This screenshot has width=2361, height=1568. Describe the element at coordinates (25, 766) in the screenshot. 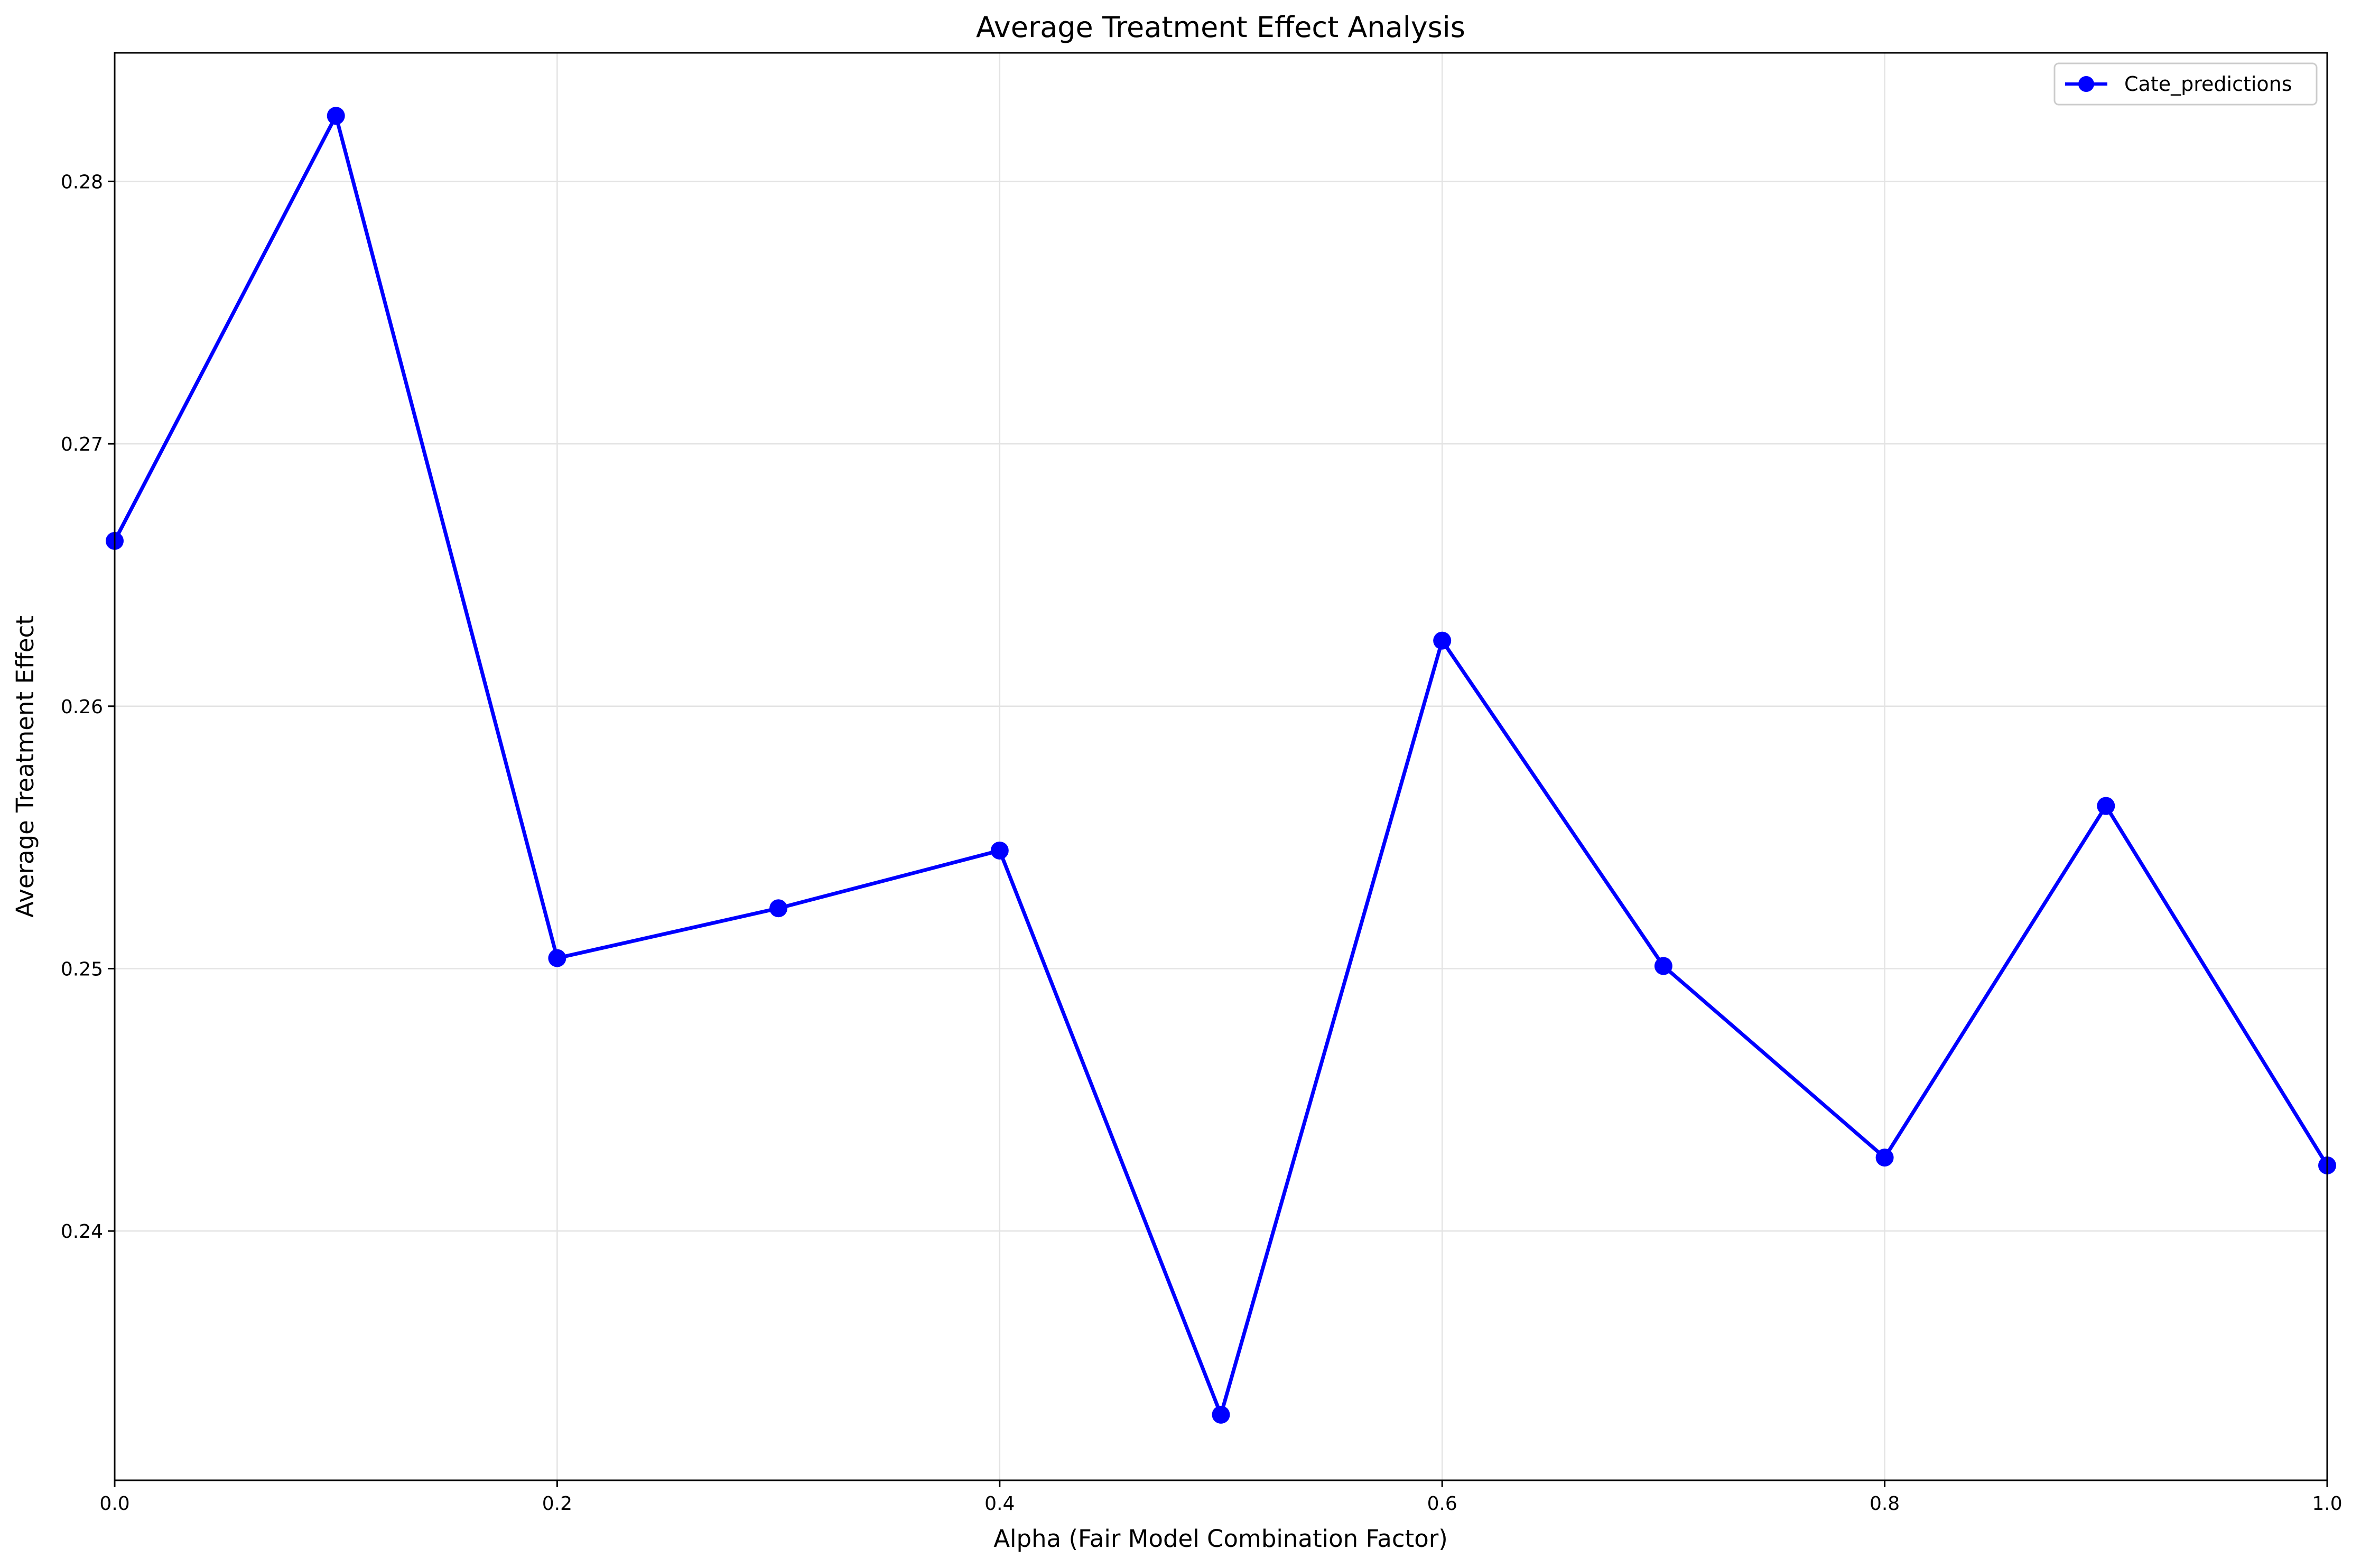

I see `y-axis-label: Average Treatment Effect` at that location.